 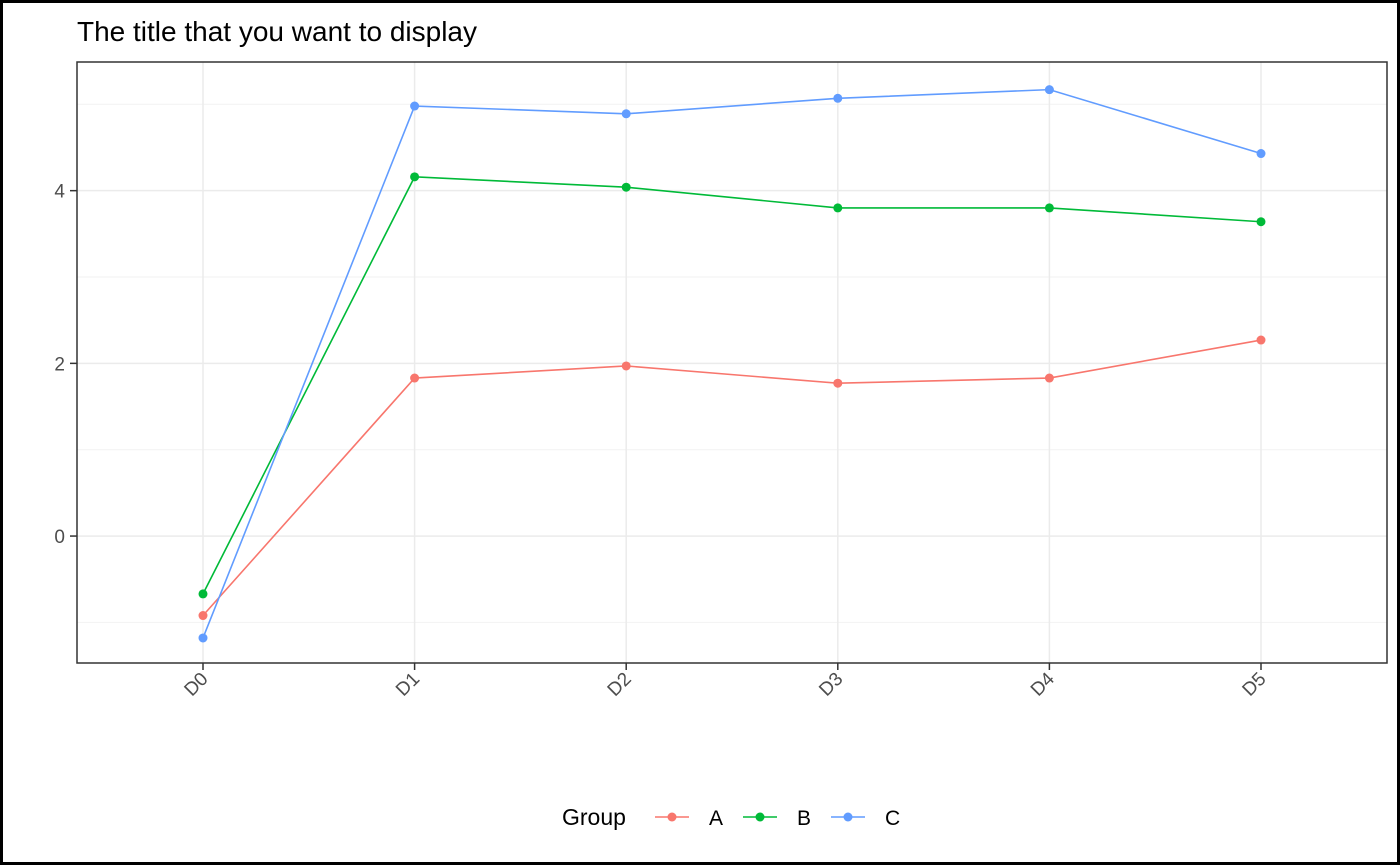 I want to click on data-point-A-D3, so click(x=838, y=383).